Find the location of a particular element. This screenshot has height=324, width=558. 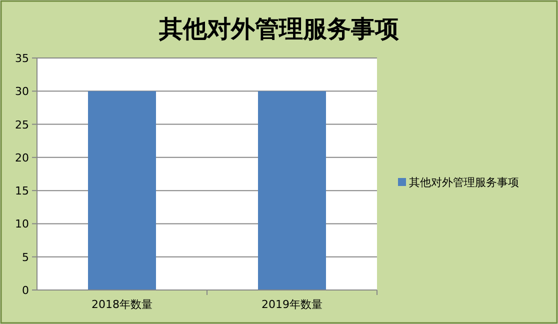

y-tick-label: 20 is located at coordinates (22, 157).